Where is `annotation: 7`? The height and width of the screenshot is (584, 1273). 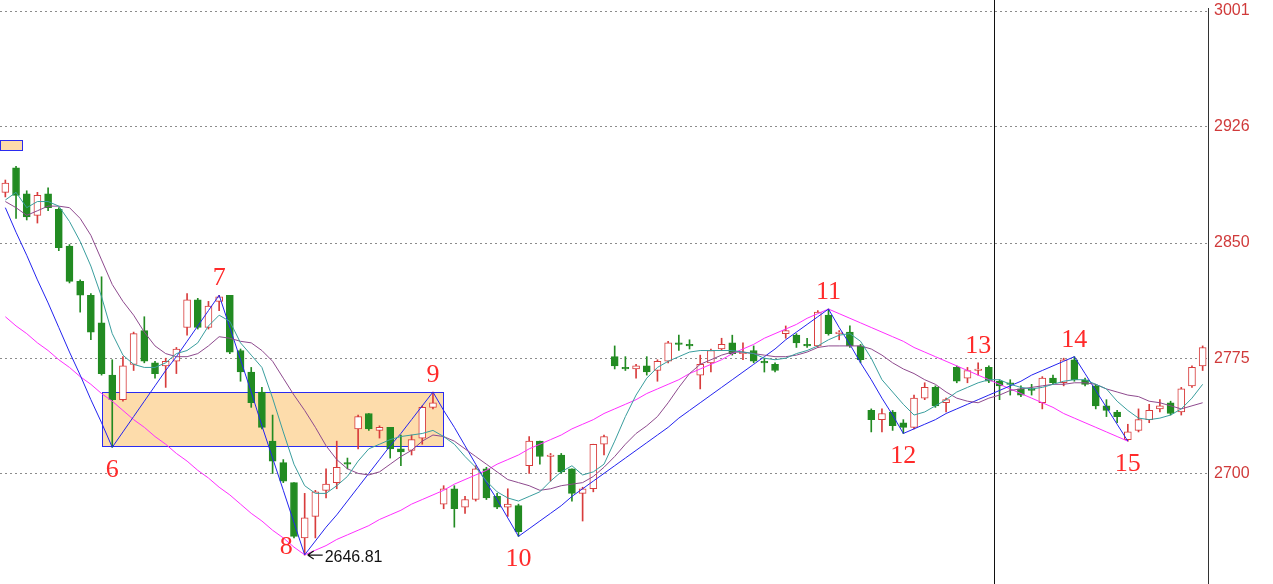 annotation: 7 is located at coordinates (219, 277).